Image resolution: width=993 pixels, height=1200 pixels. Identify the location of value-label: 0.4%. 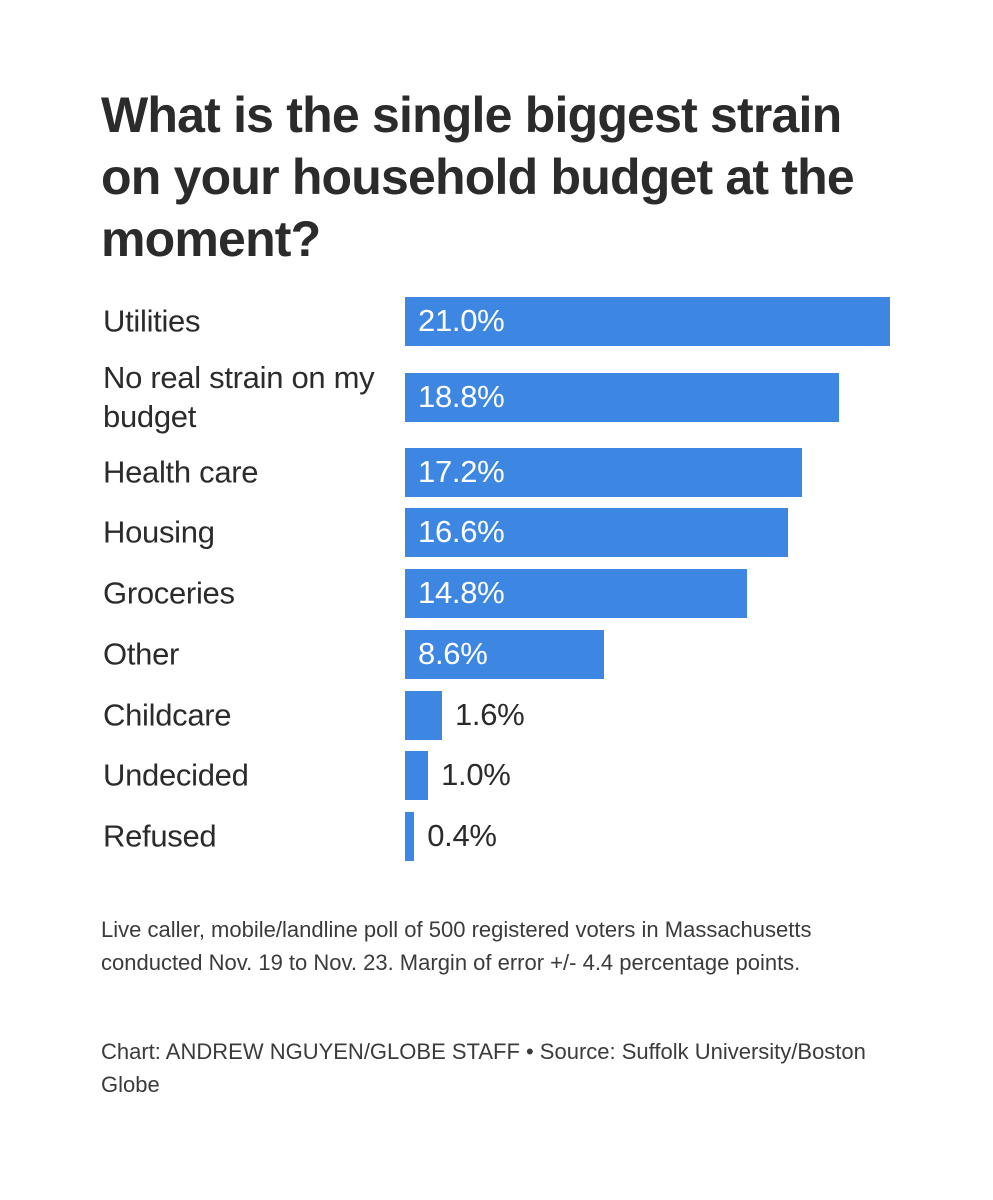
(462, 835).